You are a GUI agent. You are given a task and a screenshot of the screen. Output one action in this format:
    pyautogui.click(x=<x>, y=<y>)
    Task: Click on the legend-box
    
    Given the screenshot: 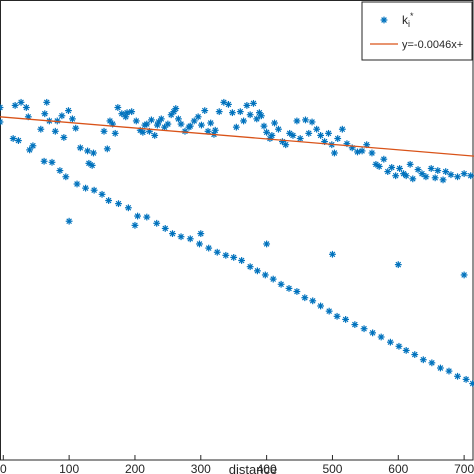 What is the action you would take?
    pyautogui.click(x=417, y=31)
    